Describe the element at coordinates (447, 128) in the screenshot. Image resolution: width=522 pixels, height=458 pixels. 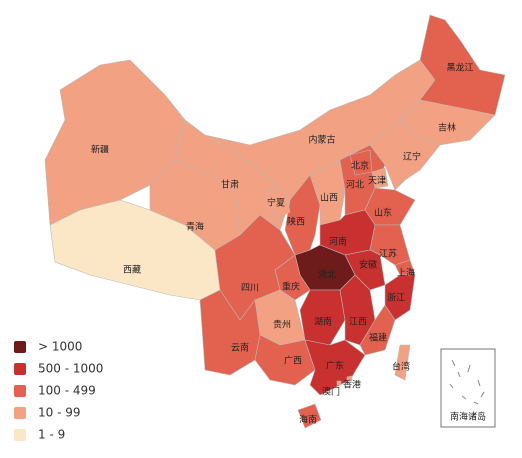
I see `province-label: 吉林` at that location.